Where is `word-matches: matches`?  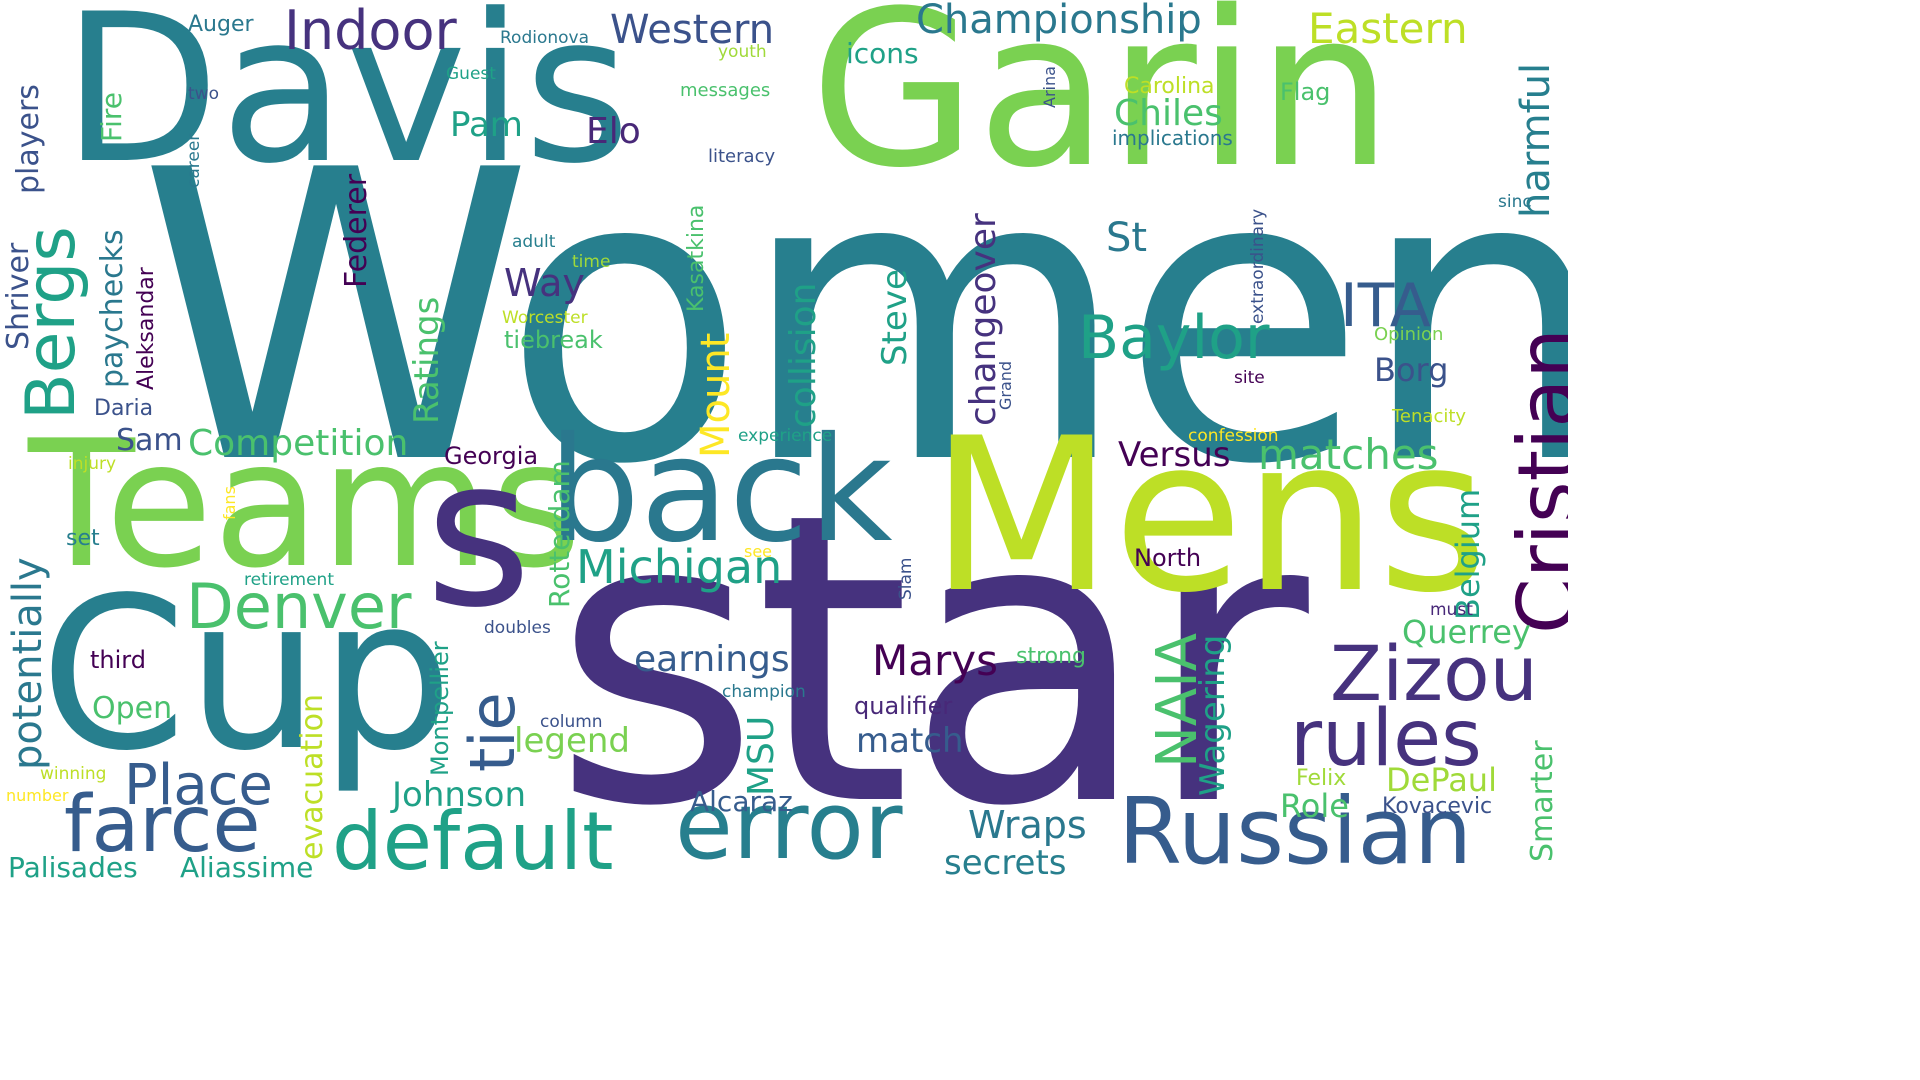 word-matches: matches is located at coordinates (1348, 454).